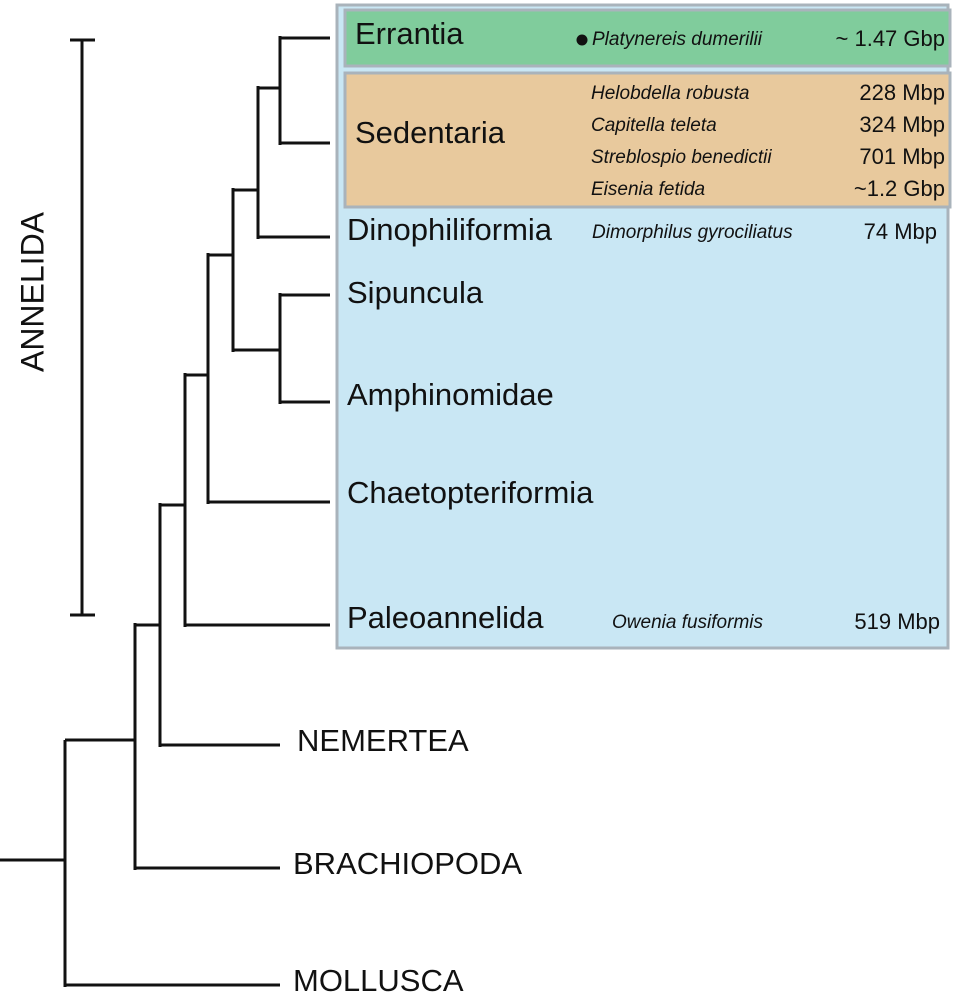 The width and height of the screenshot is (966, 1000). What do you see at coordinates (647, 140) in the screenshot?
I see `sedentaria-box` at bounding box center [647, 140].